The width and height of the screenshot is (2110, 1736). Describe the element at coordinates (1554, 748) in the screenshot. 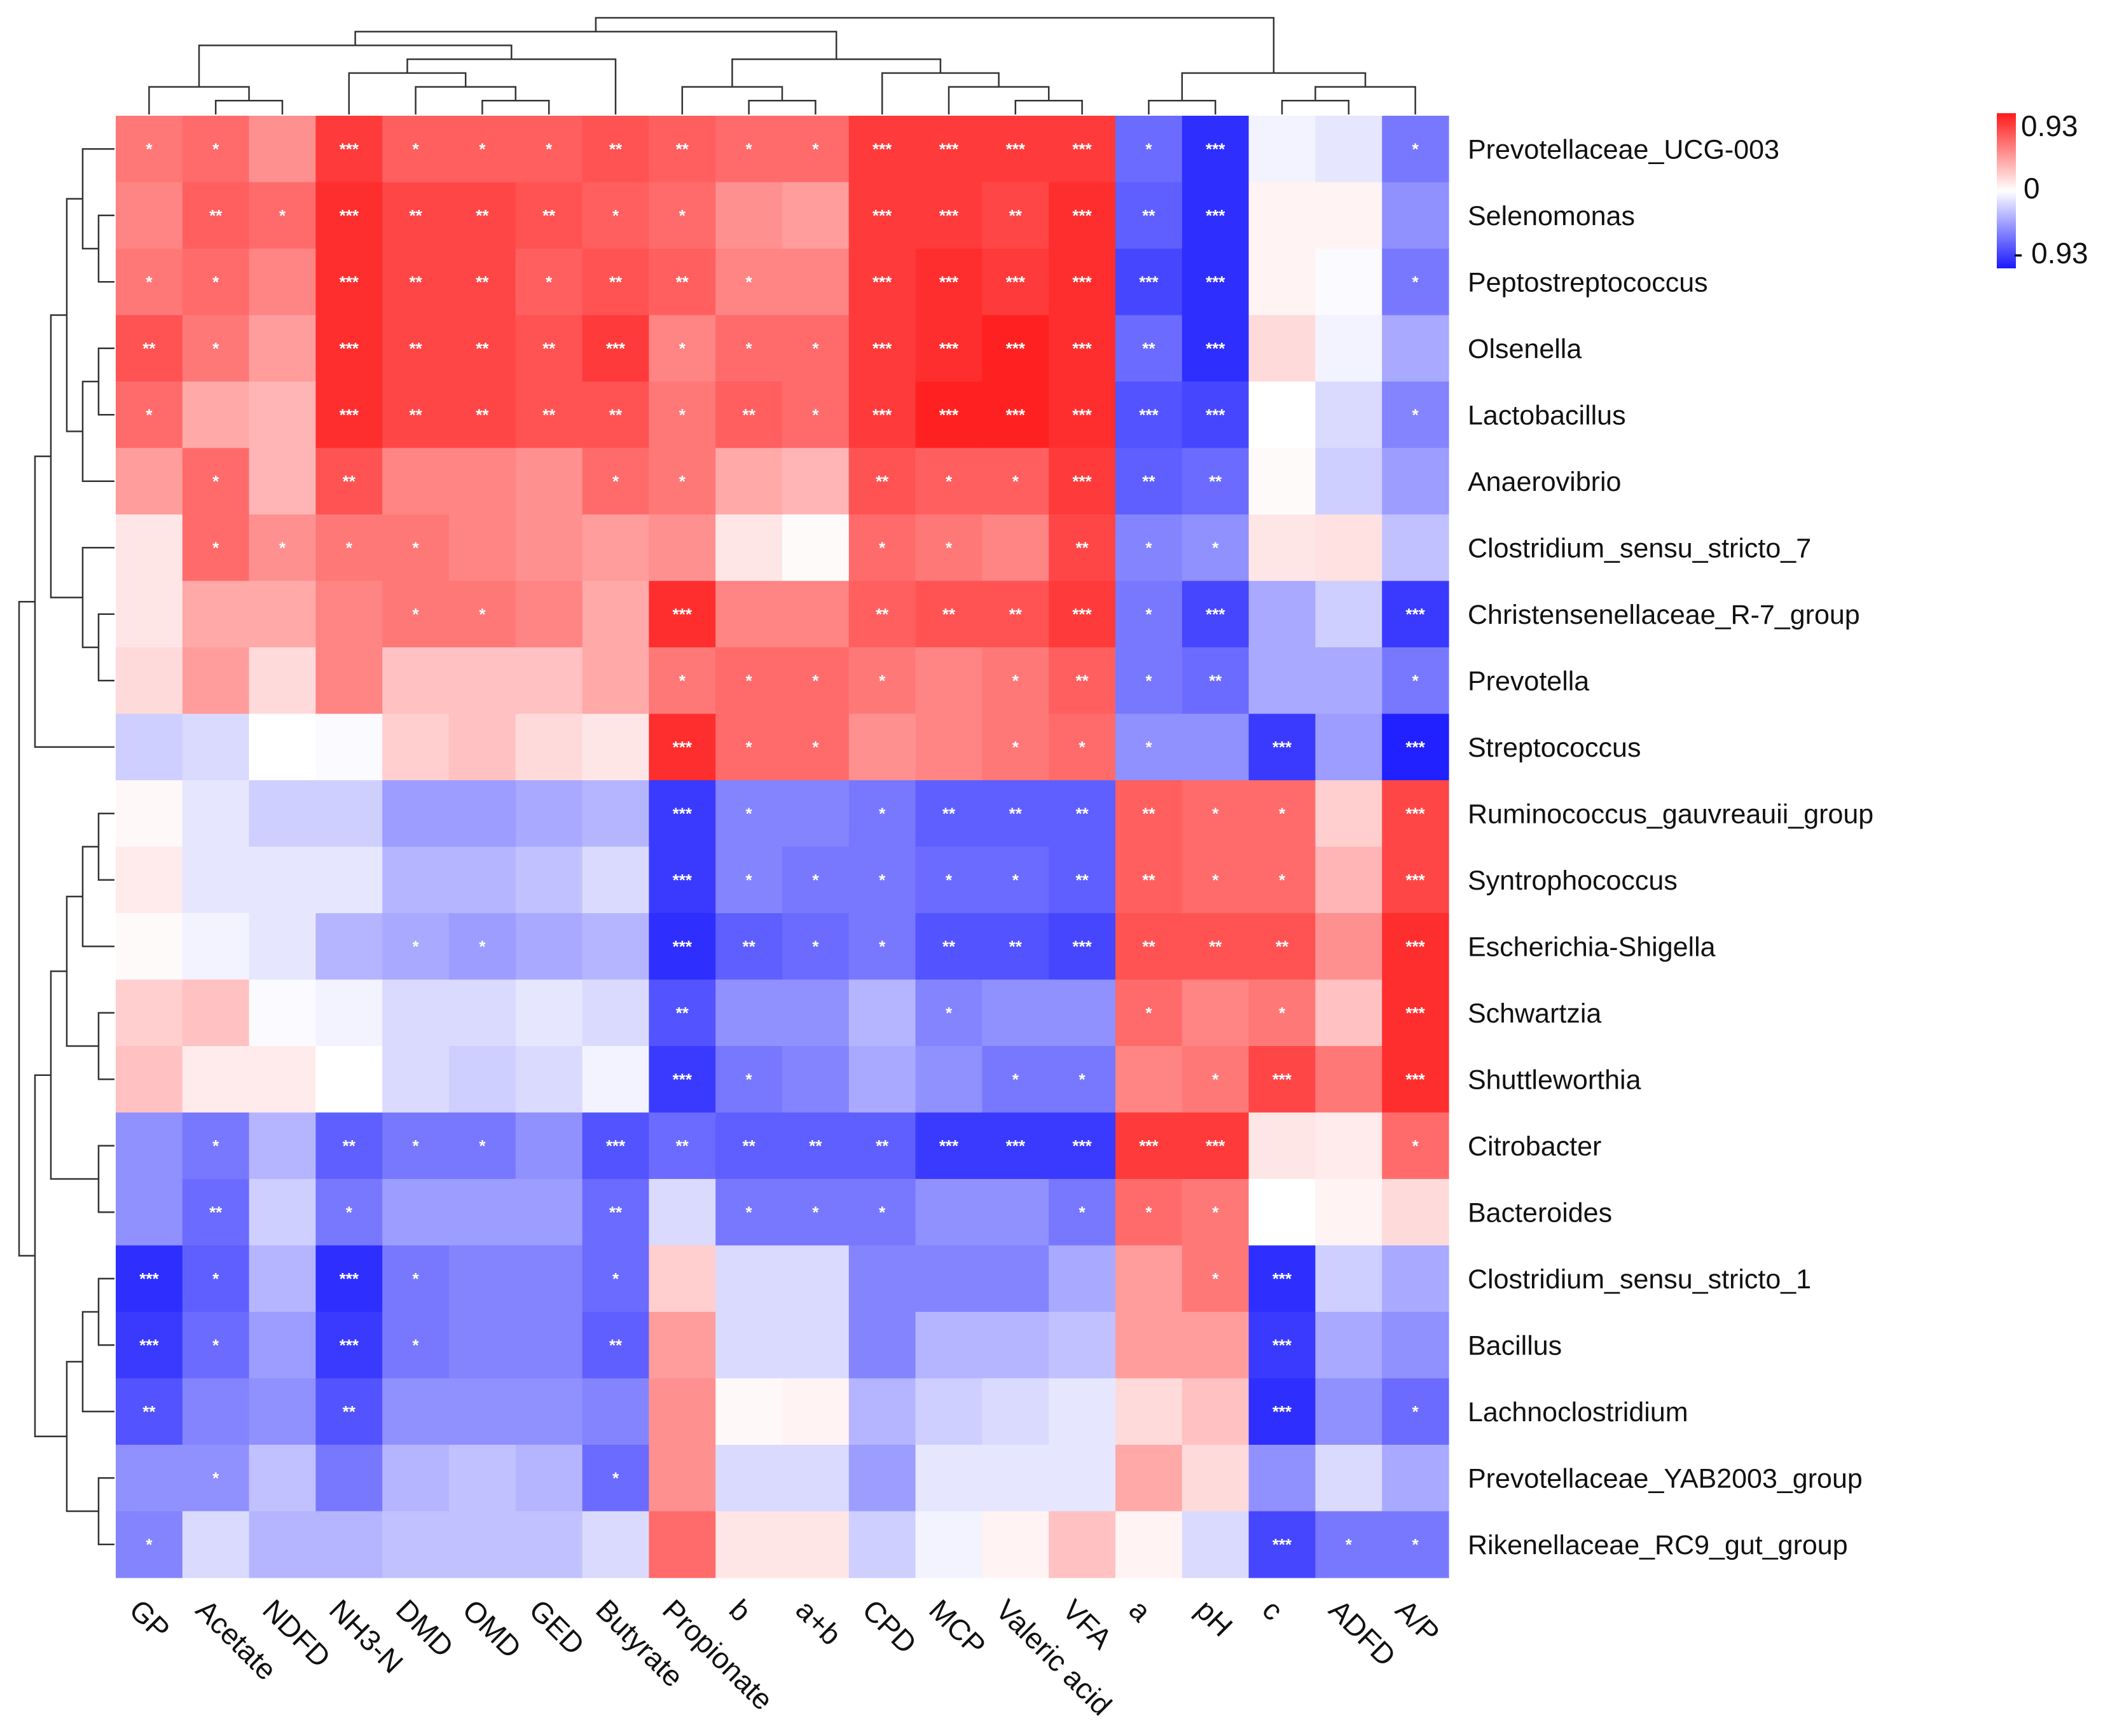

I see `row-label: Streptococcus` at that location.